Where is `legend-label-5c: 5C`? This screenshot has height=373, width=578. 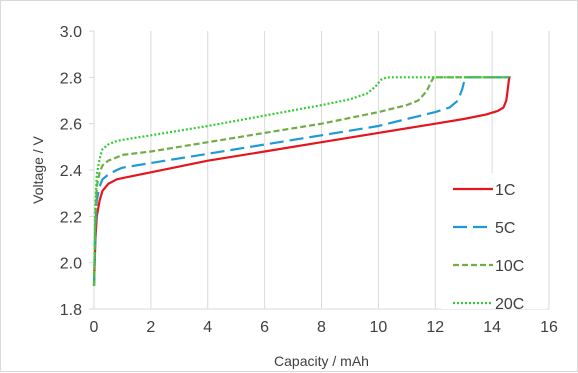
legend-label-5c: 5C is located at coordinates (505, 228).